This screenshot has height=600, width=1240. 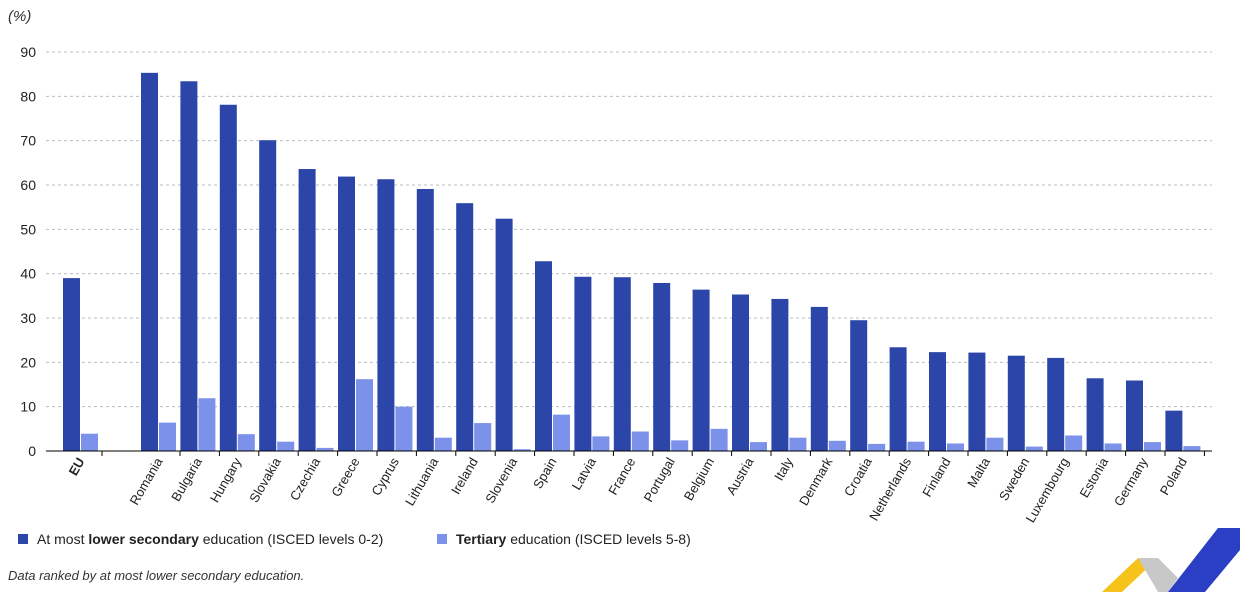 What do you see at coordinates (20, 16) in the screenshot?
I see `y-unit-label: (%)` at bounding box center [20, 16].